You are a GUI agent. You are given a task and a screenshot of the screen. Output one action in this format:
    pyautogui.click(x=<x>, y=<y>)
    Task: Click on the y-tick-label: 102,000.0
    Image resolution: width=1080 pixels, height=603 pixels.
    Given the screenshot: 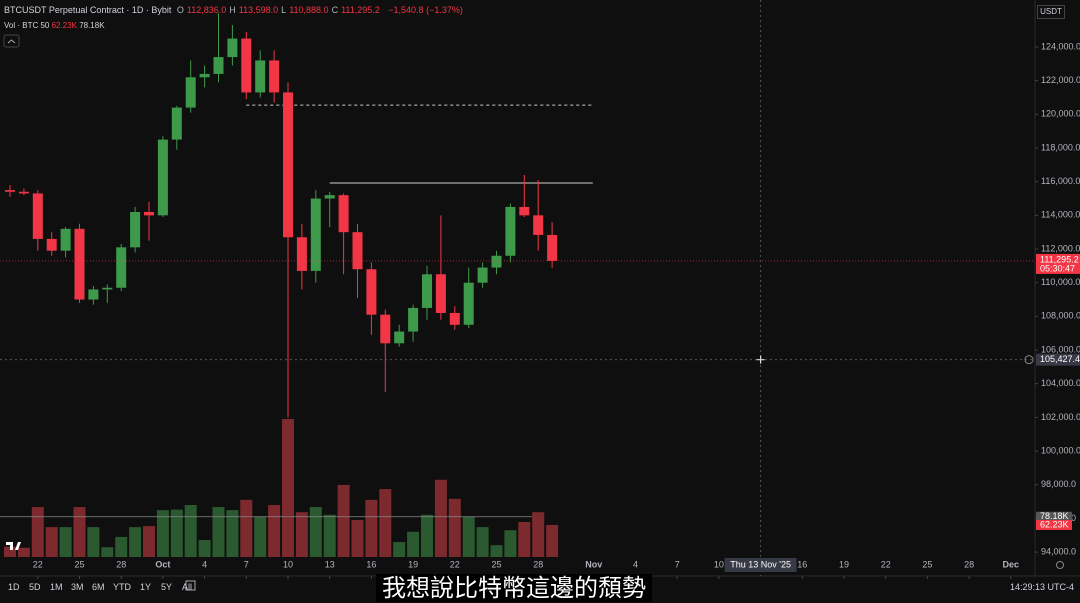 What is the action you would take?
    pyautogui.click(x=1060, y=417)
    